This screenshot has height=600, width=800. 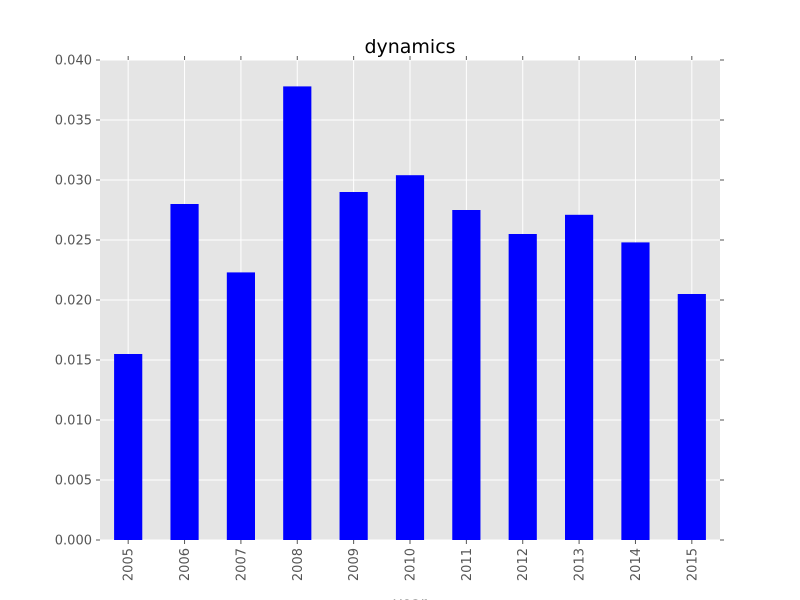 I want to click on bar-2011, so click(x=466, y=375).